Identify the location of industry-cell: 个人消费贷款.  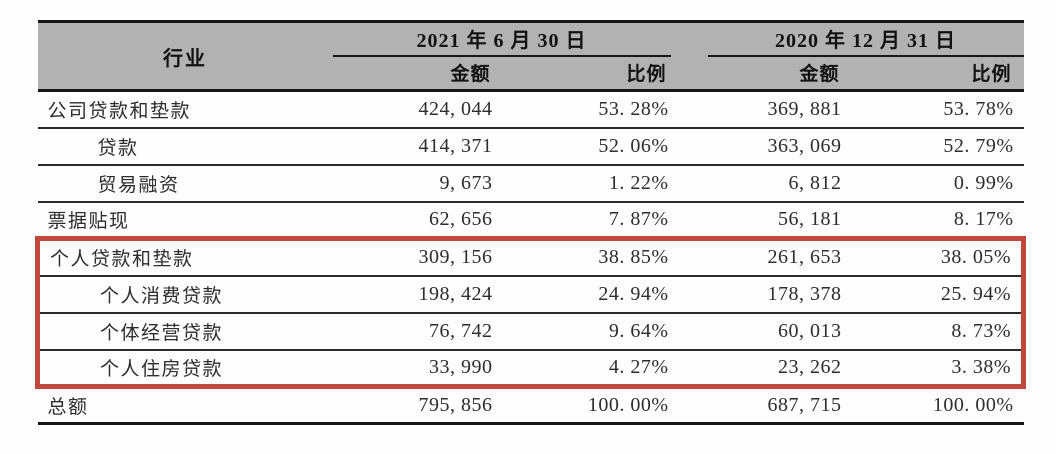
(184, 294).